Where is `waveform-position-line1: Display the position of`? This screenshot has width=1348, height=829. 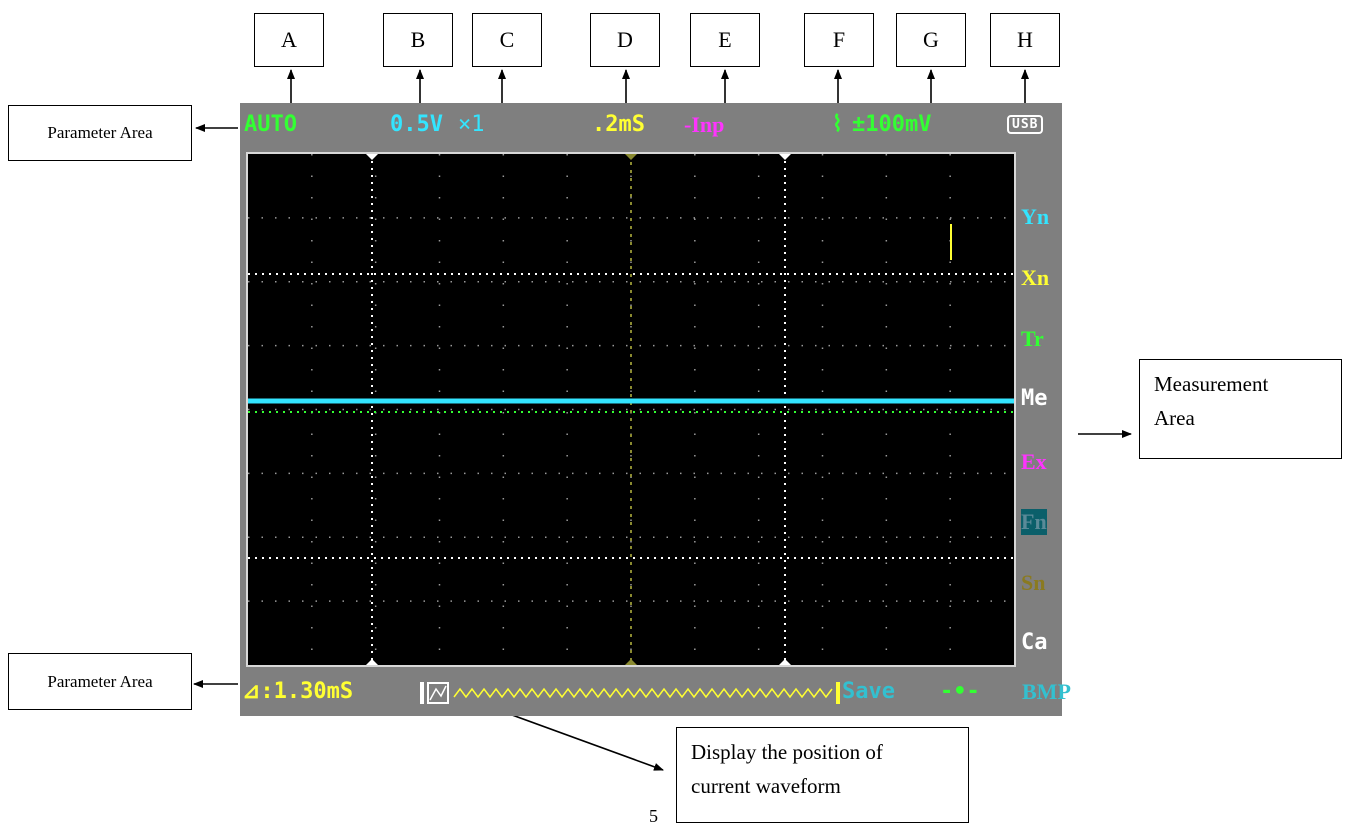 waveform-position-line1: Display the position of is located at coordinates (787, 752).